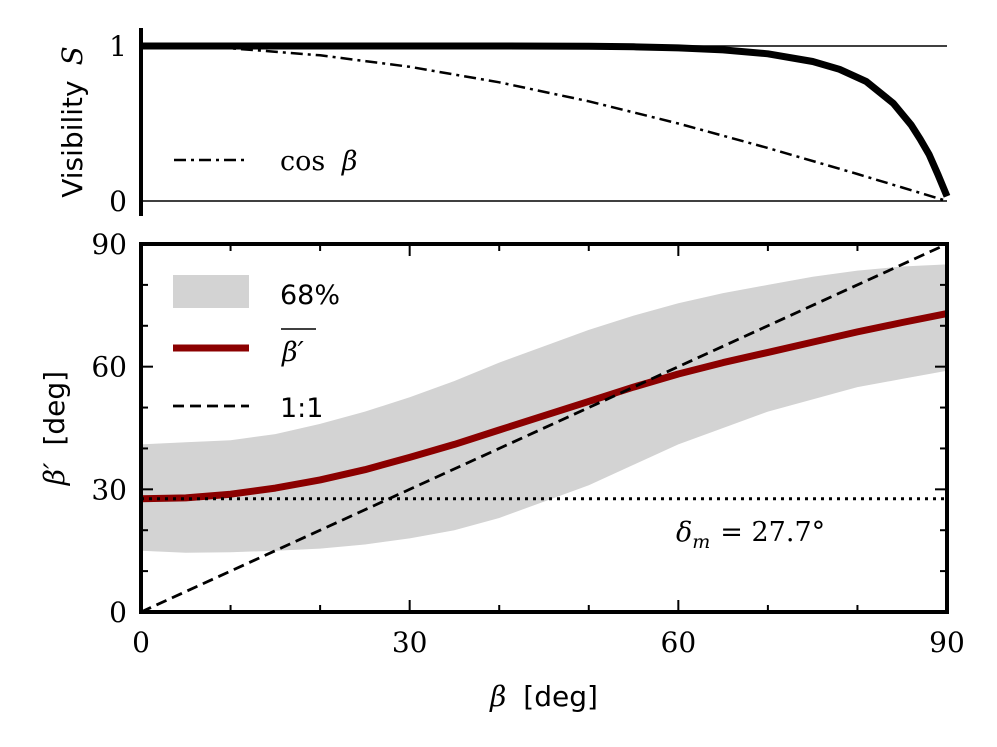 This screenshot has height=747, width=997. What do you see at coordinates (947, 642) in the screenshot?
I see `x-tick-label-3: 90` at bounding box center [947, 642].